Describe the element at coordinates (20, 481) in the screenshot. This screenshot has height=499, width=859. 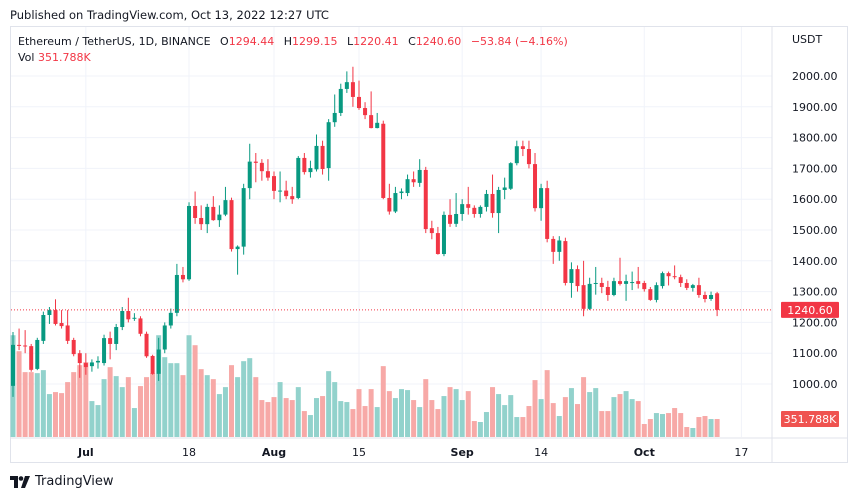
I see `tradingview-logo-icon` at that location.